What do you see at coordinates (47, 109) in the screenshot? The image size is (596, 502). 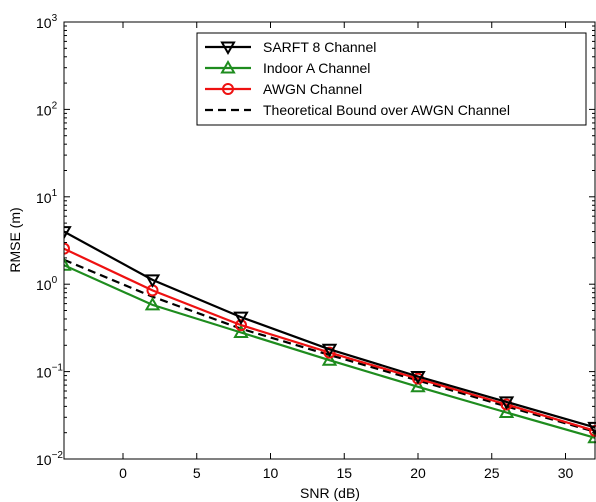 I see `y-tick-label: 10²` at bounding box center [47, 109].